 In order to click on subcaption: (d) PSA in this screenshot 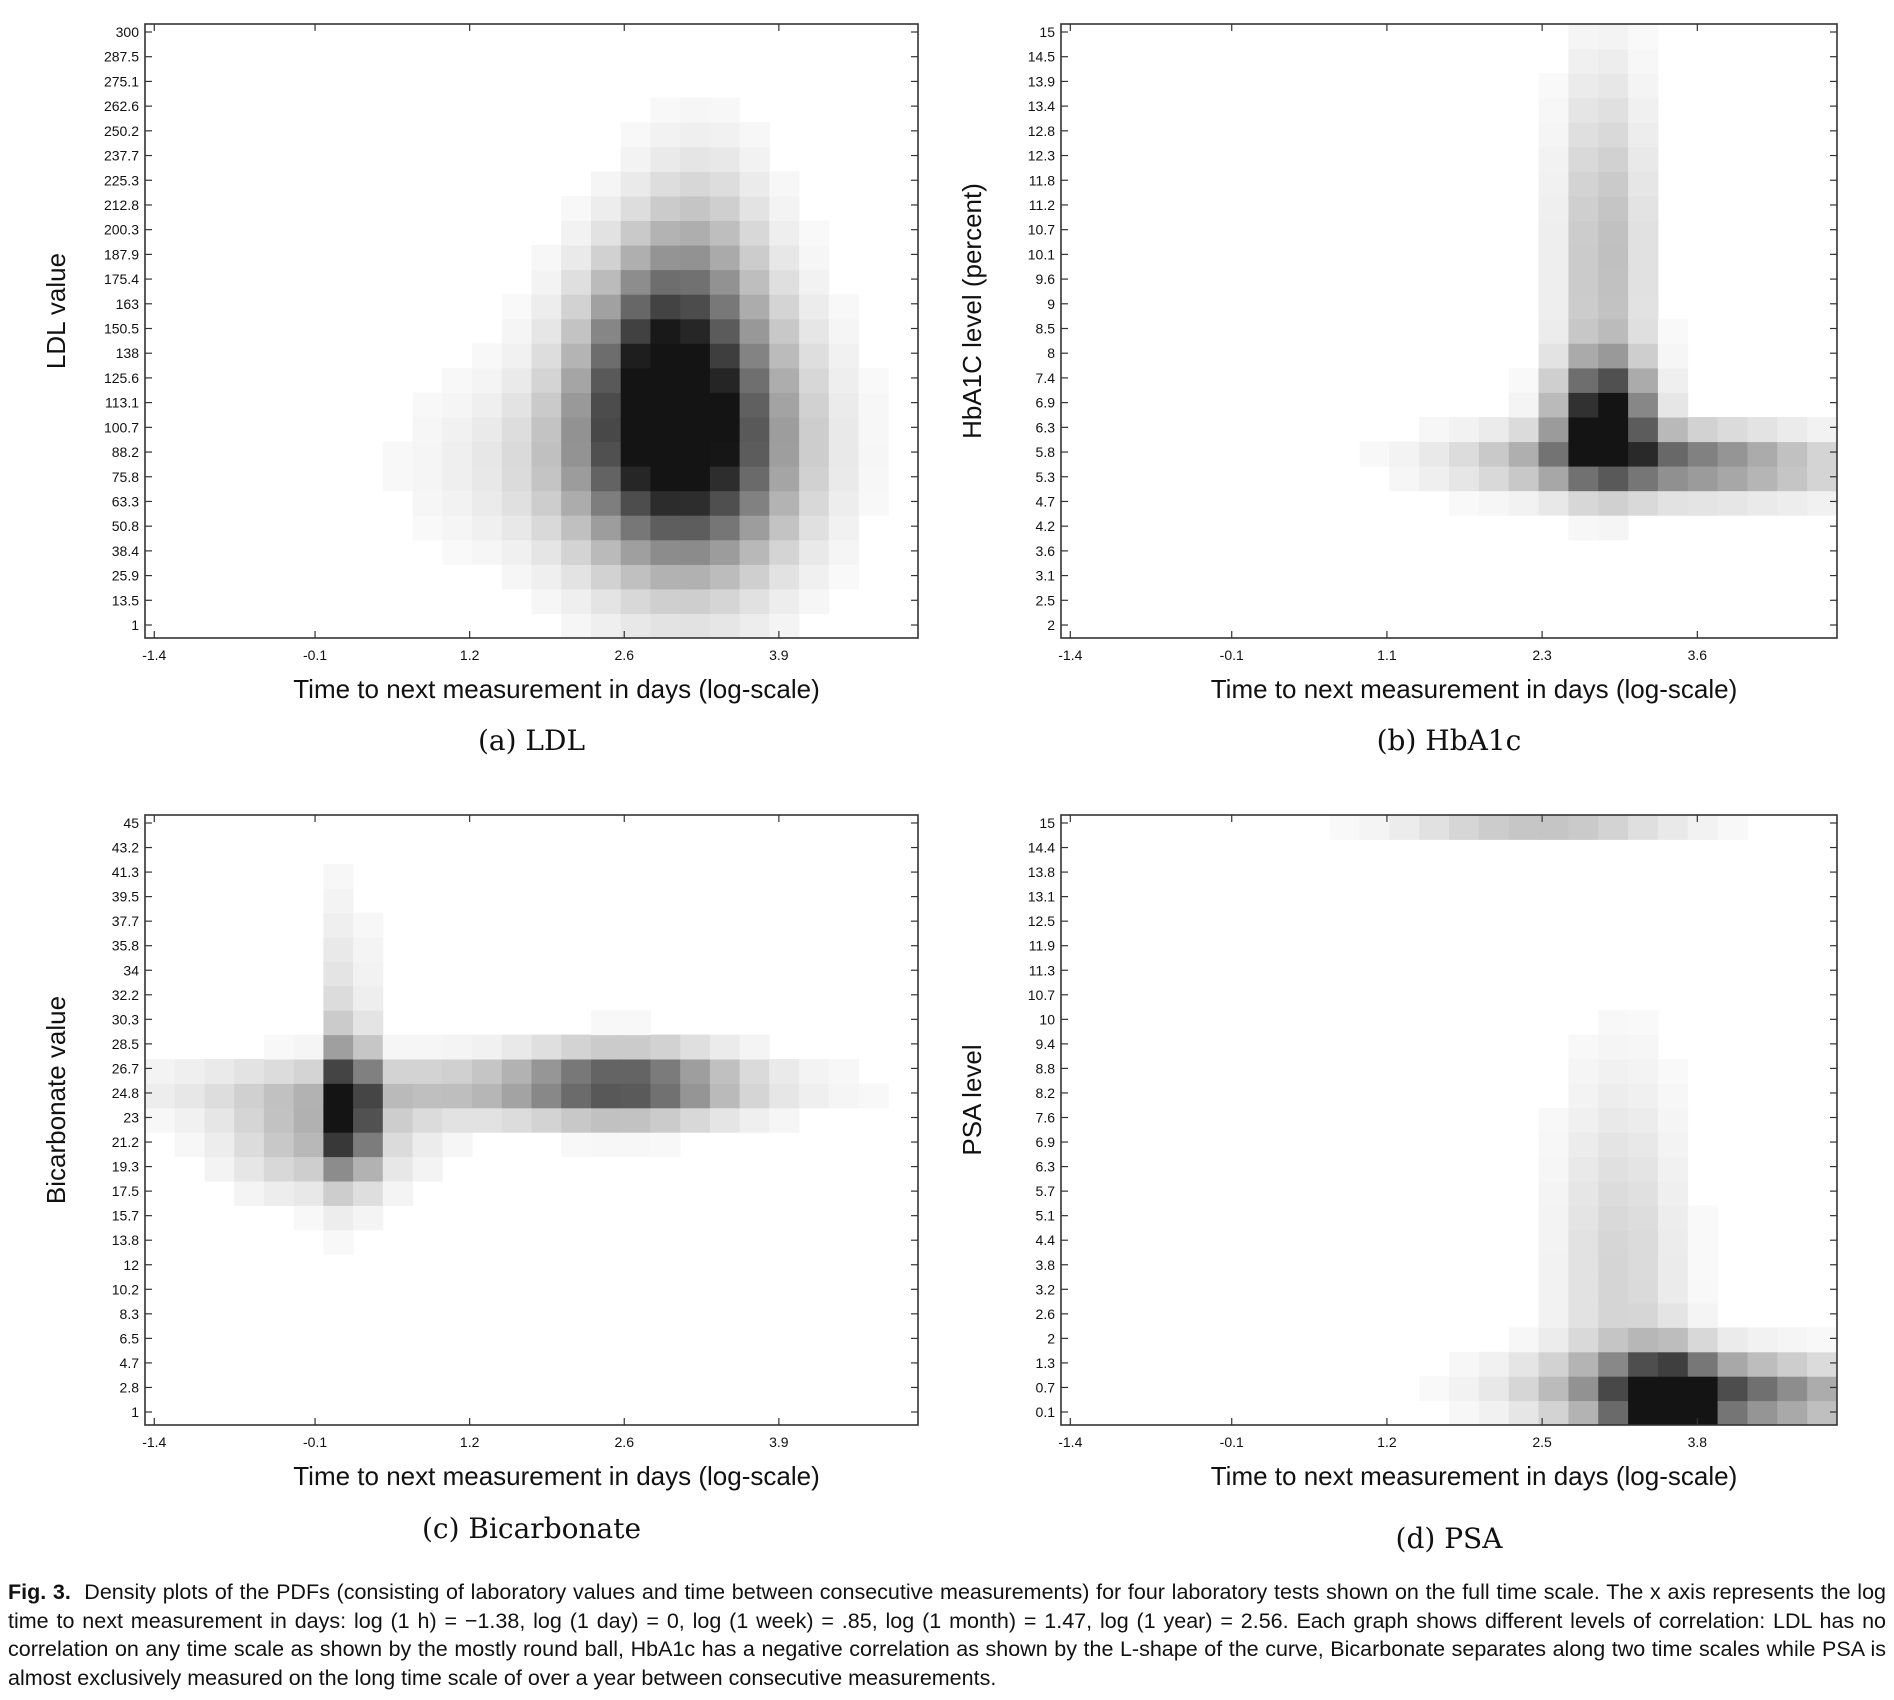, I will do `click(1450, 1538)`.